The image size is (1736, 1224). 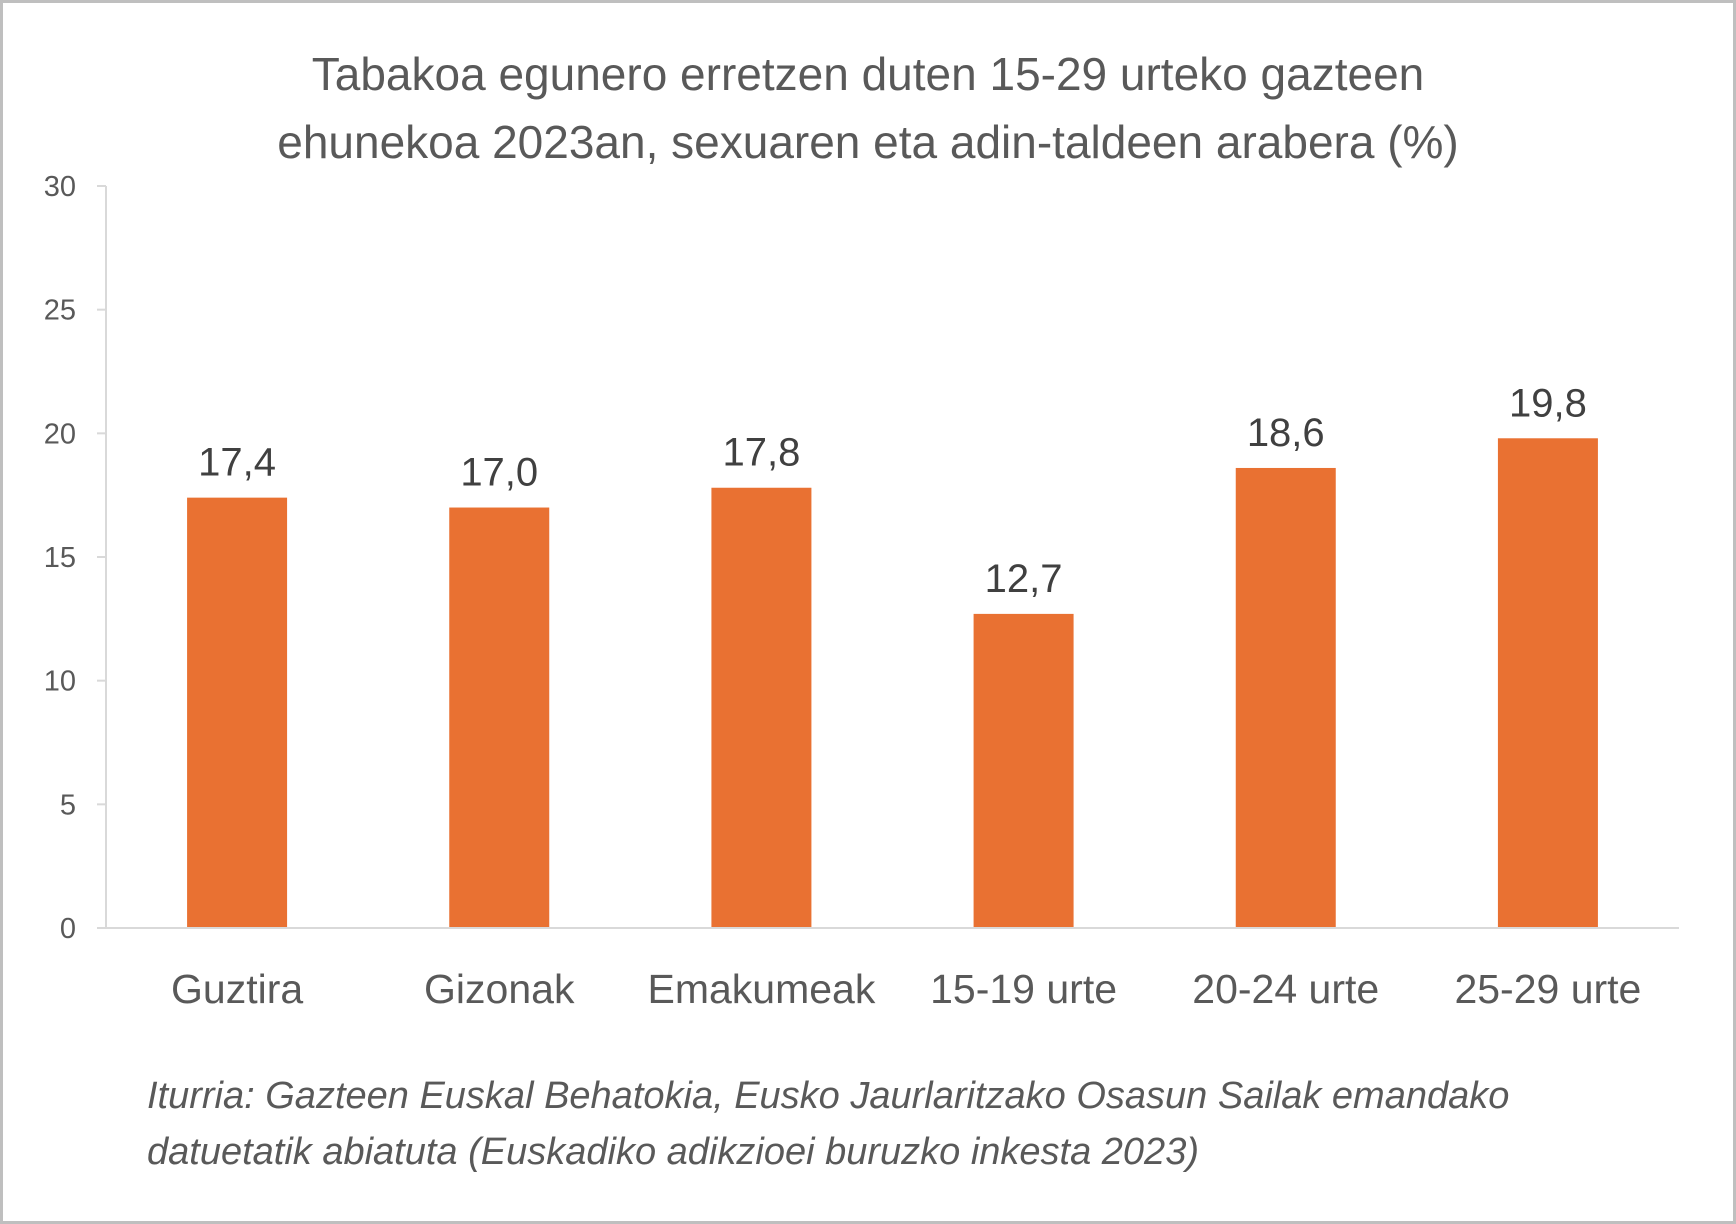 What do you see at coordinates (1548, 403) in the screenshot?
I see `data-label: 19,8` at bounding box center [1548, 403].